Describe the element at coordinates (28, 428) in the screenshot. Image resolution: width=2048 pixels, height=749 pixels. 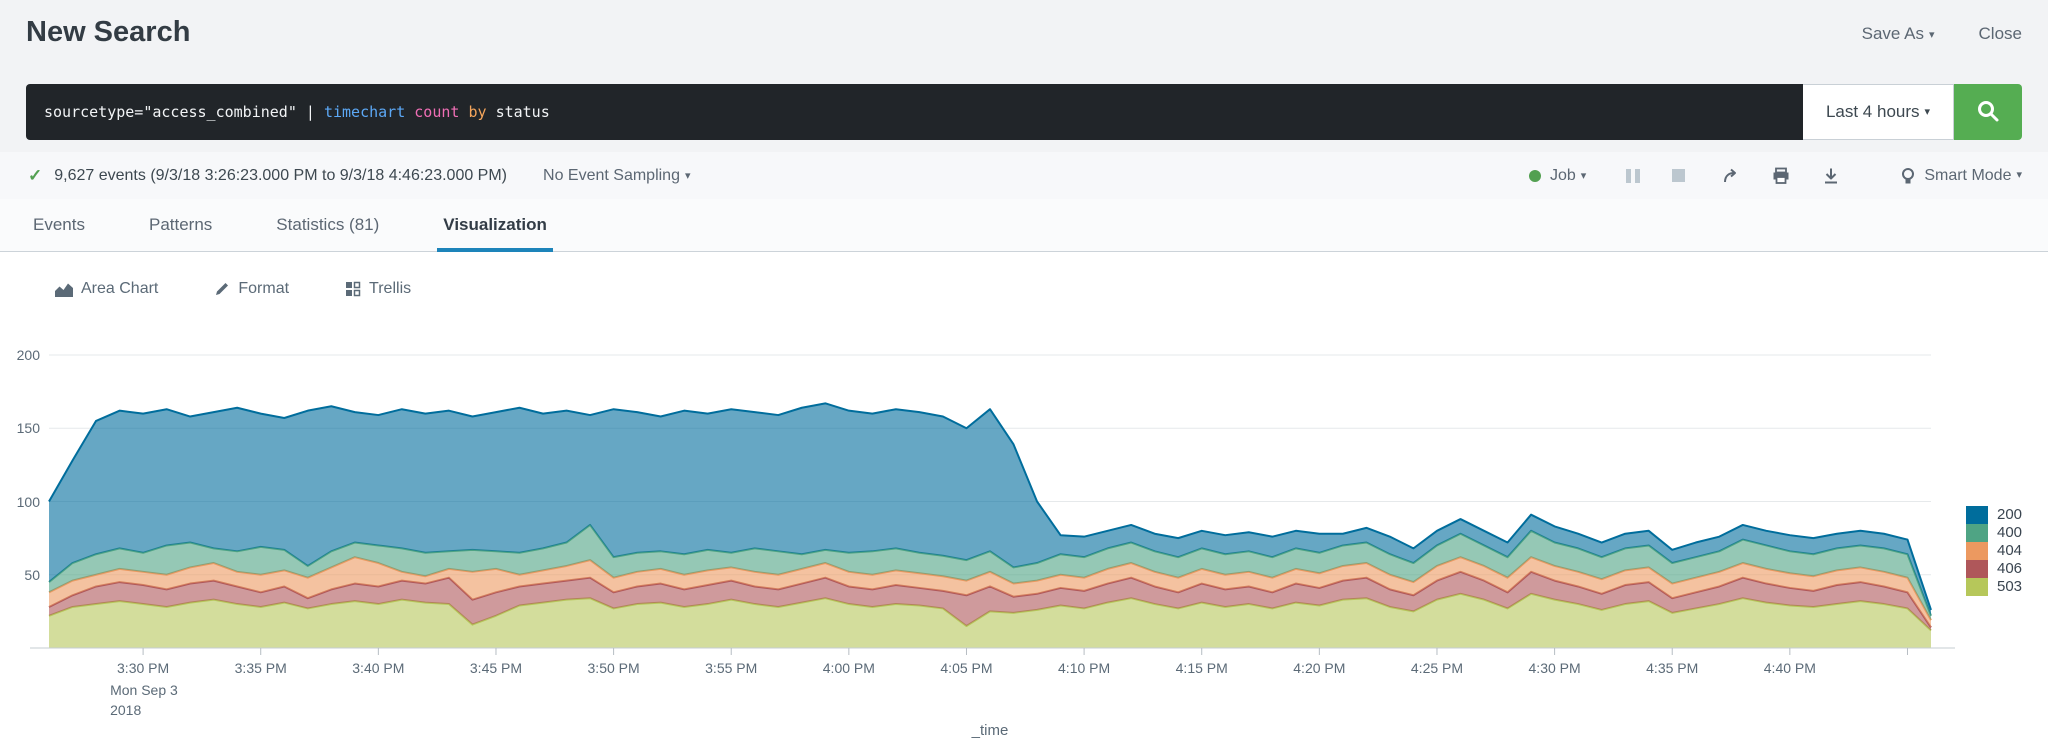
I see `y-axis-tick-label: 150` at that location.